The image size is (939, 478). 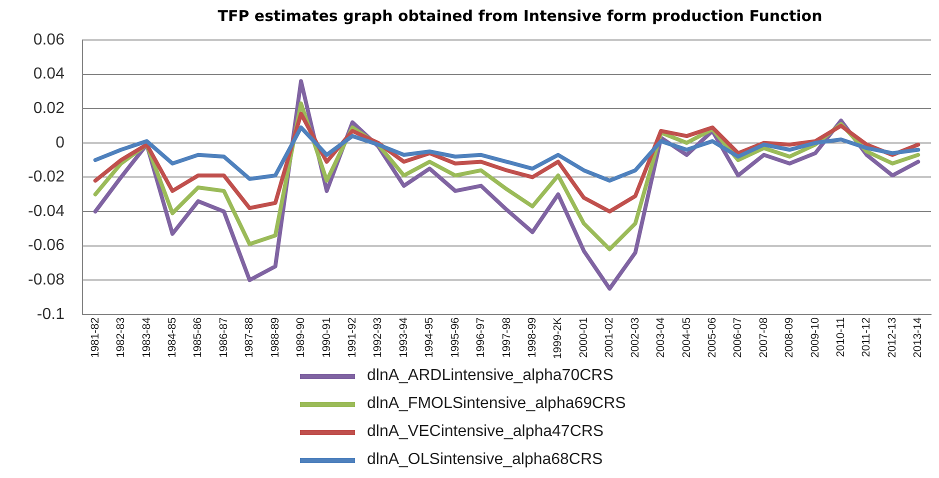 What do you see at coordinates (224, 337) in the screenshot?
I see `x-tick-label: 1986-87` at bounding box center [224, 337].